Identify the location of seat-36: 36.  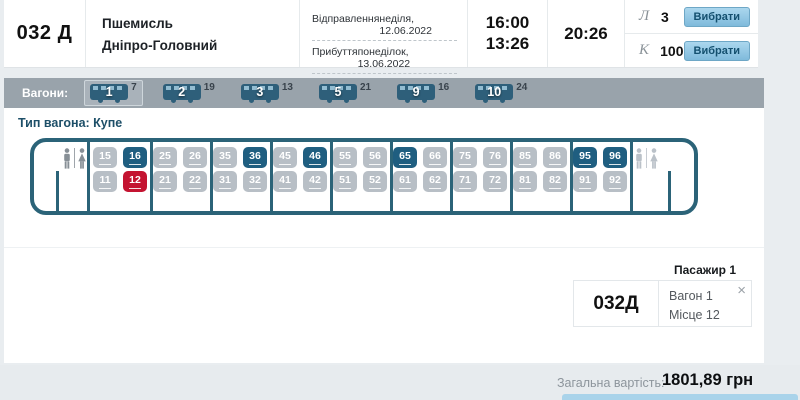
(255, 157).